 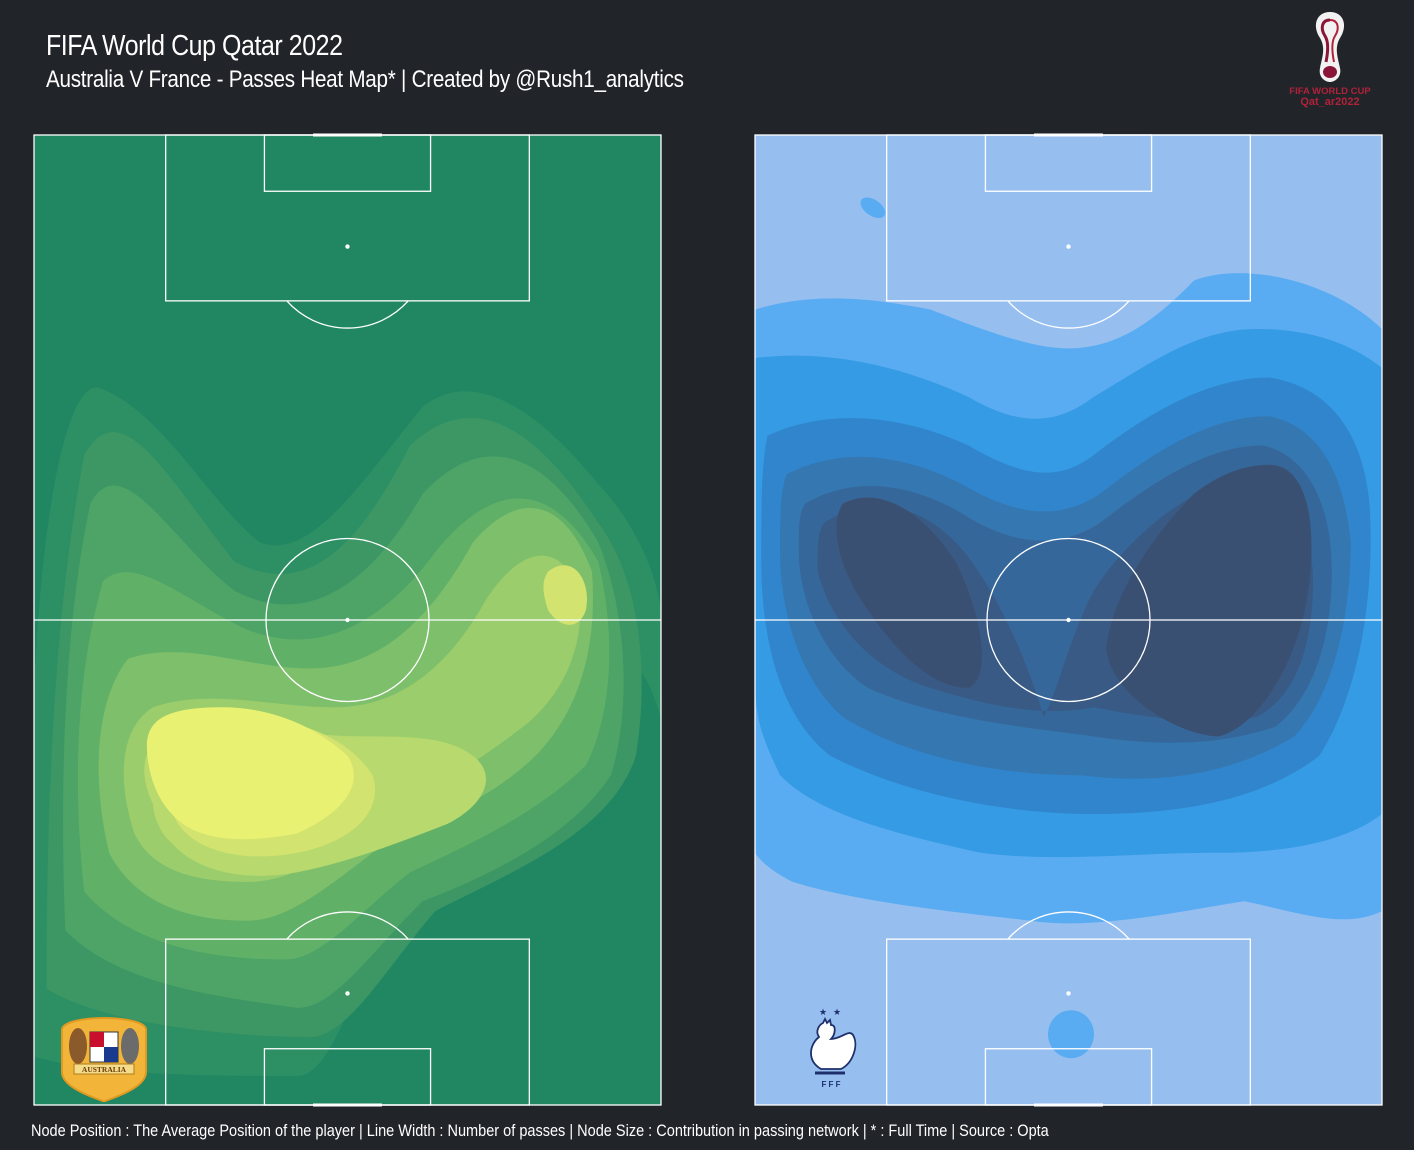 What do you see at coordinates (1330, 102) in the screenshot?
I see `logo-line-2: Qat_ar2022` at bounding box center [1330, 102].